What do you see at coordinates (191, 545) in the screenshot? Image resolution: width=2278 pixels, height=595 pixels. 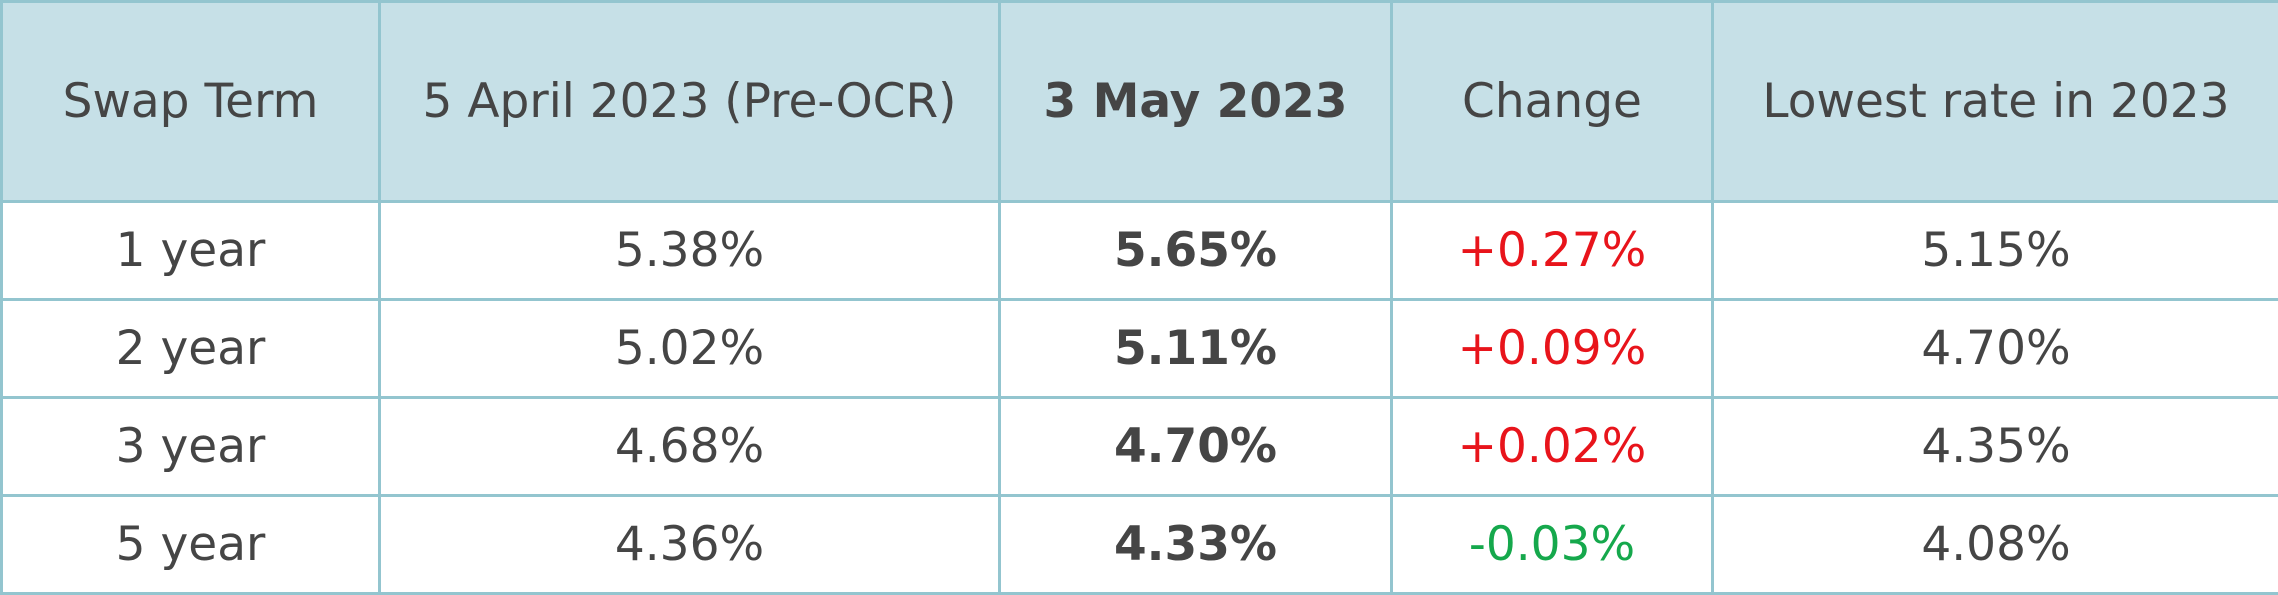 I see `cell: 5 year` at bounding box center [191, 545].